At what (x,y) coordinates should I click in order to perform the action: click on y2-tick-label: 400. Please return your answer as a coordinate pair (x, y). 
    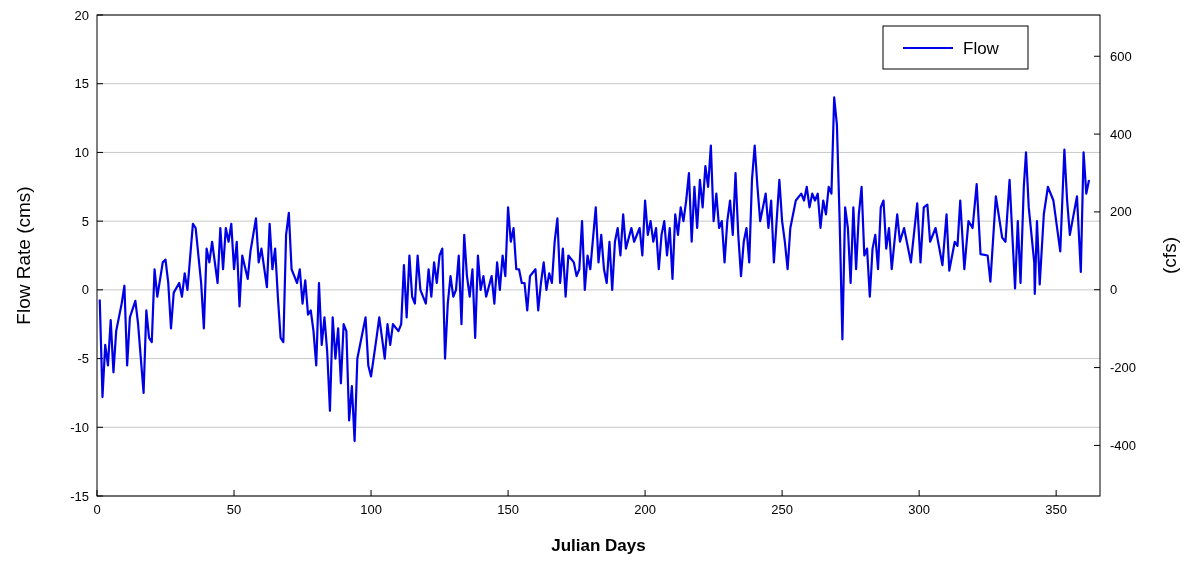
    Looking at the image, I should click on (1121, 134).